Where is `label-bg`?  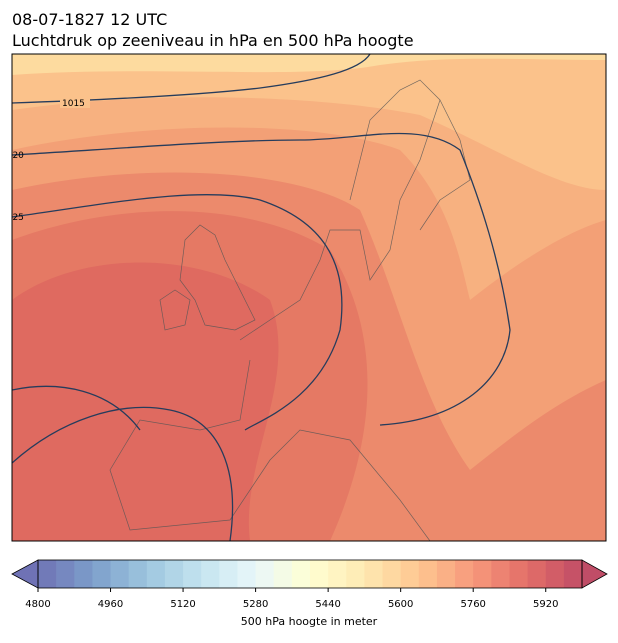
label-bg is located at coordinates (75, 102).